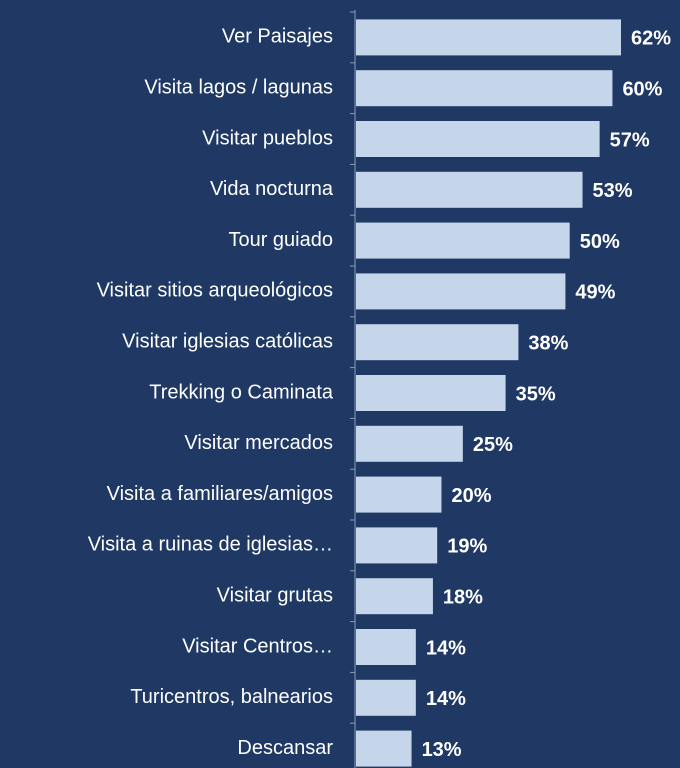 The image size is (680, 768). What do you see at coordinates (267, 138) in the screenshot?
I see `category-label: Visitar pueblos` at bounding box center [267, 138].